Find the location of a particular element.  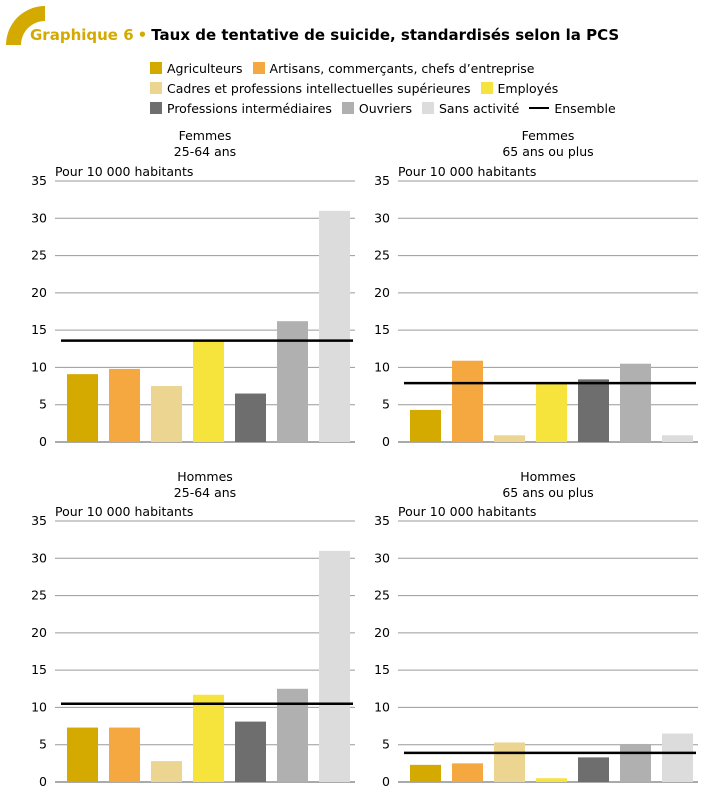

legend-label: Ouvriers is located at coordinates (385, 108).